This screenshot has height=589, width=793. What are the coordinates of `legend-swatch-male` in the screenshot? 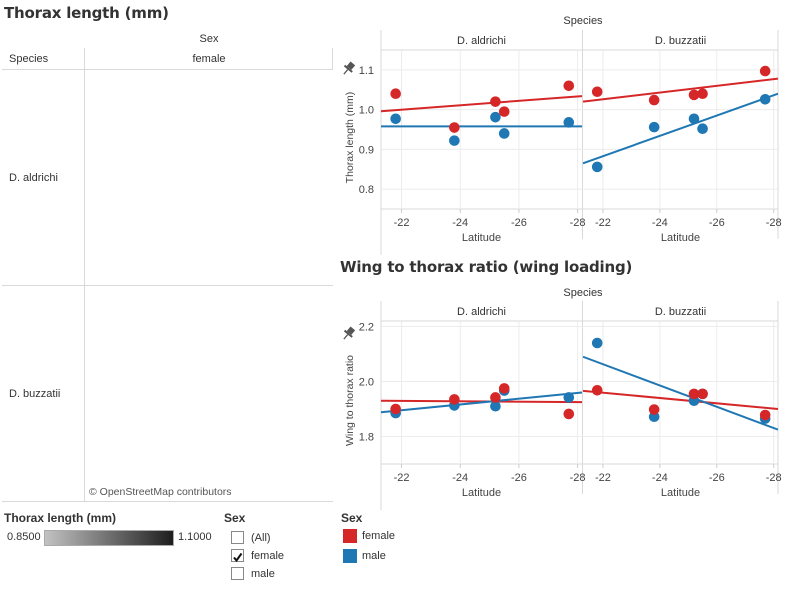 It's located at (350, 556).